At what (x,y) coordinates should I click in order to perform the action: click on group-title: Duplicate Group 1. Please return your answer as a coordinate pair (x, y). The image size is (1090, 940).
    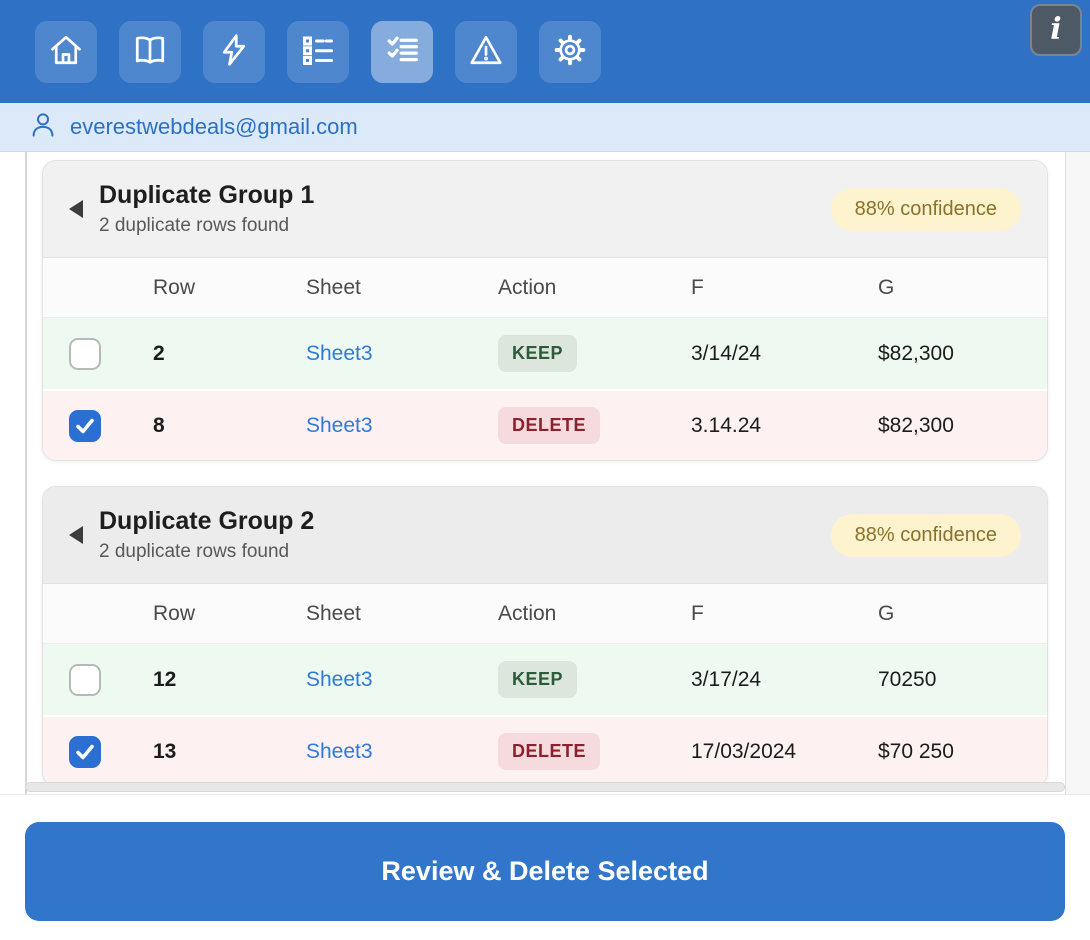
    Looking at the image, I should click on (207, 195).